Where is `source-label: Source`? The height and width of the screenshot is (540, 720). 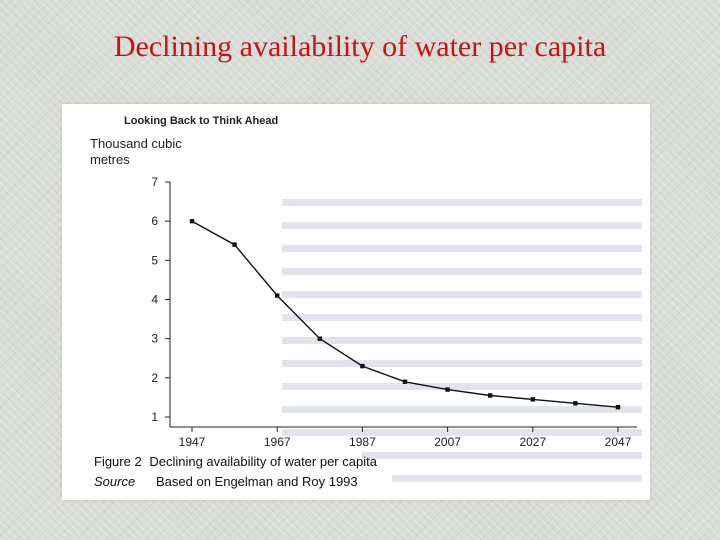
source-label: Source is located at coordinates (114, 481).